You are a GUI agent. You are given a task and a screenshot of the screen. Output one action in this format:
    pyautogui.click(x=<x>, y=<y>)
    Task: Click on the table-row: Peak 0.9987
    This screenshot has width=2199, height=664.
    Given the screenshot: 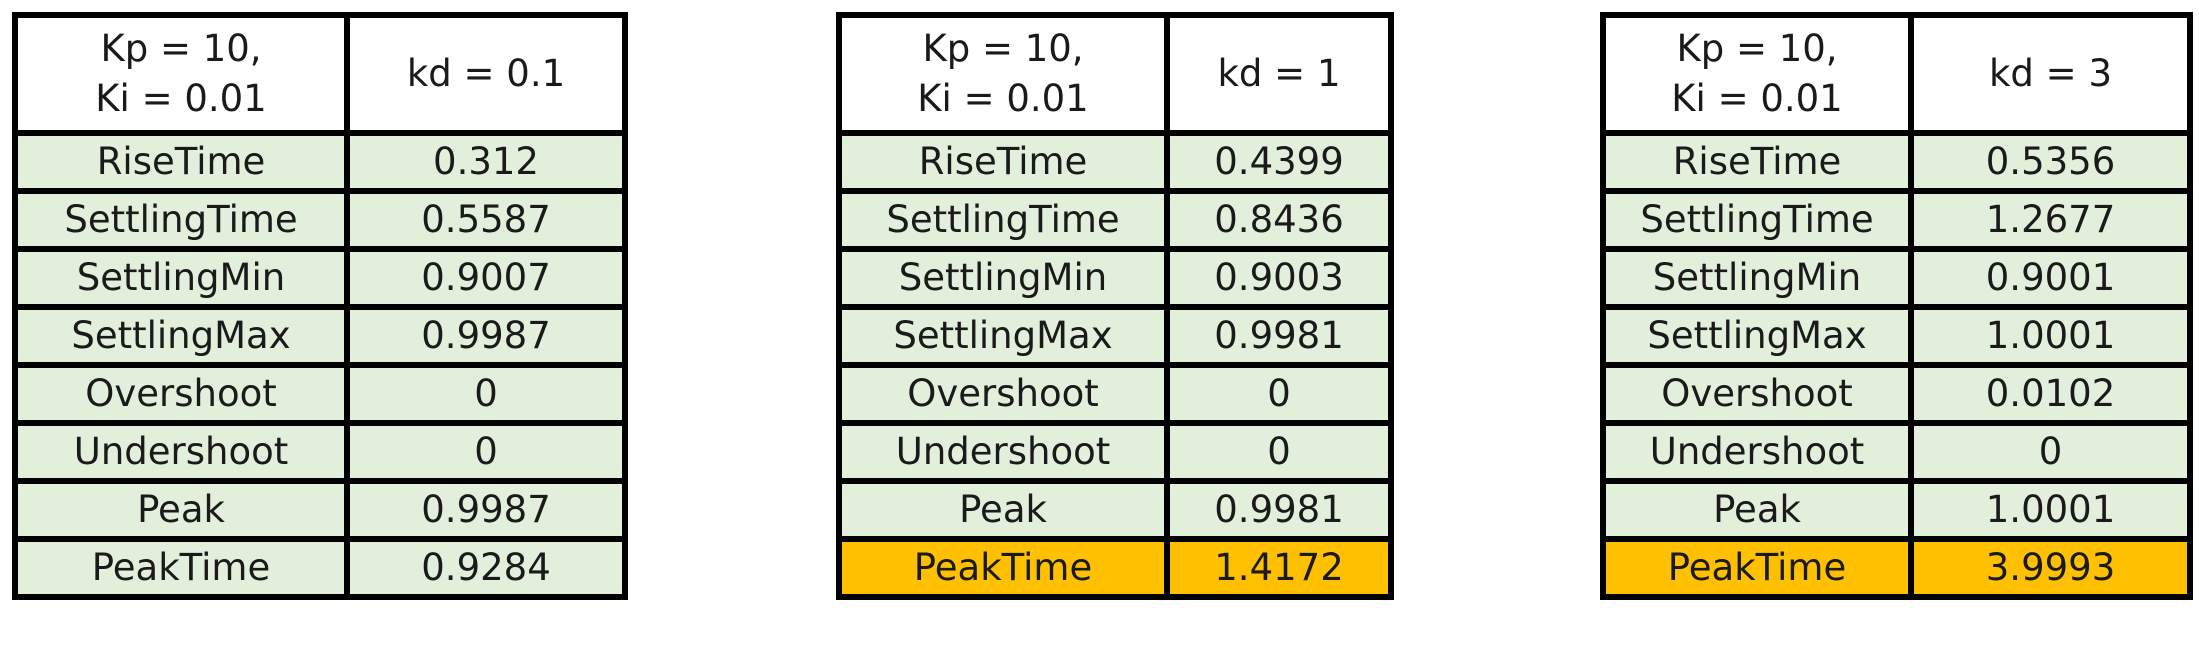 What is the action you would take?
    pyautogui.click(x=320, y=510)
    